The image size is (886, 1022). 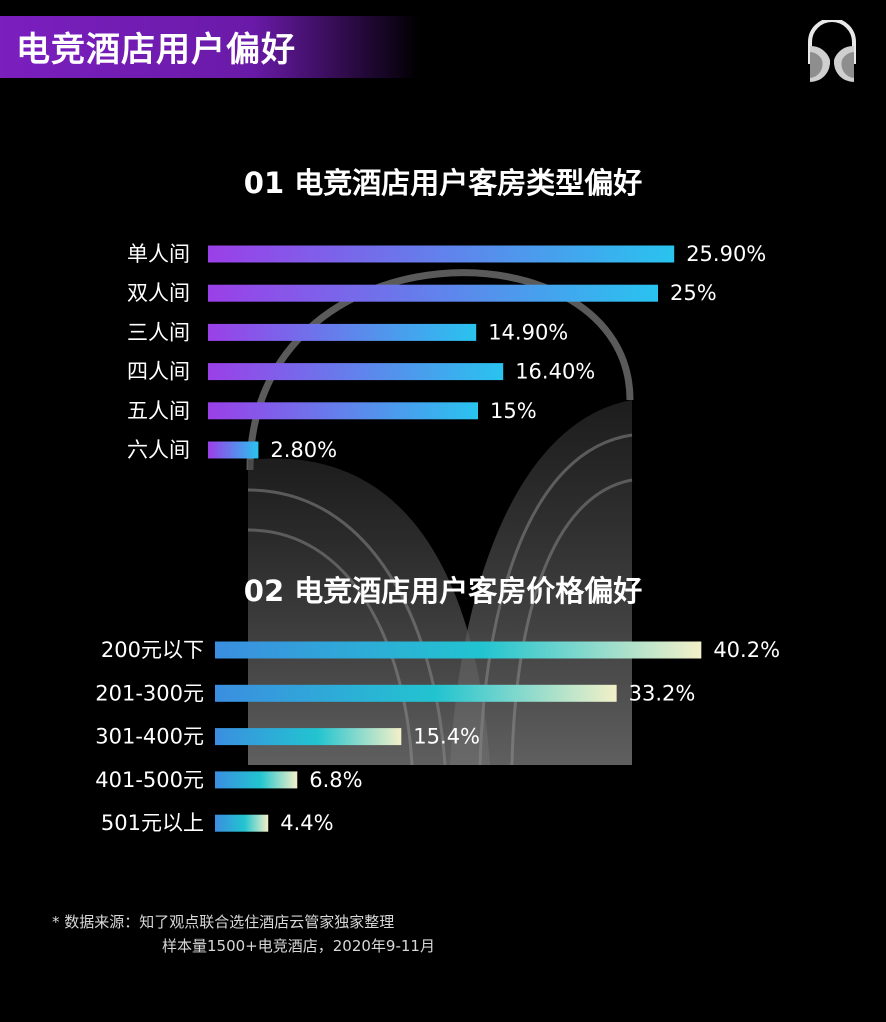 I want to click on footnote-source: * 数据来源：知了观点联合选住酒店云管家独家整理, so click(x=223, y=922).